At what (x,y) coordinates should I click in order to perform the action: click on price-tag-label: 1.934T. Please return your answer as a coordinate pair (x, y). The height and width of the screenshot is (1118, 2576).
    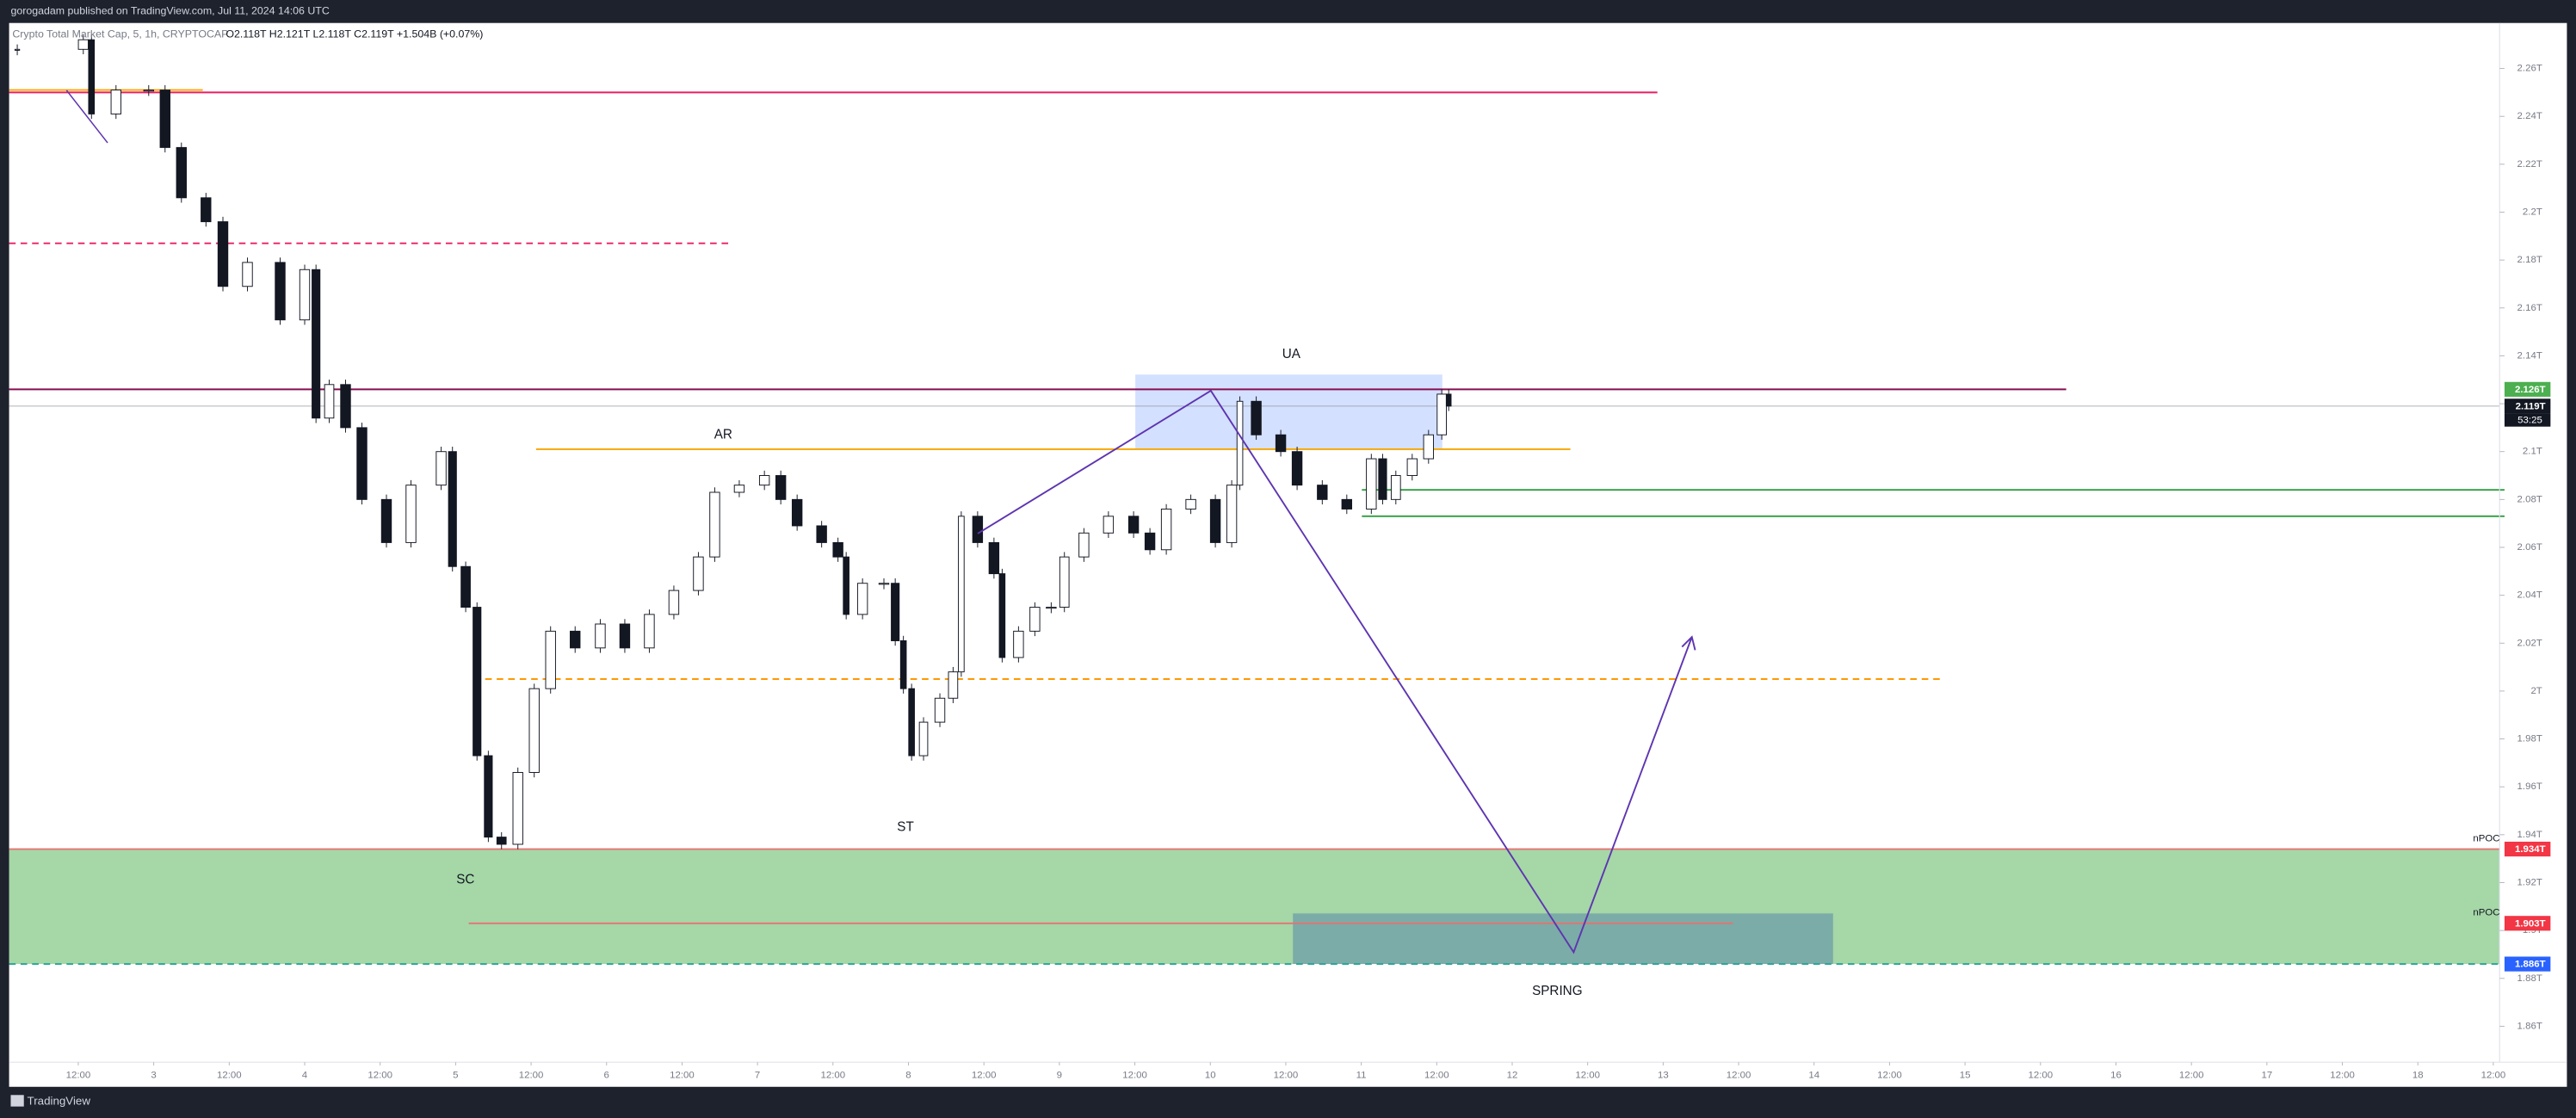
    Looking at the image, I should click on (2530, 849).